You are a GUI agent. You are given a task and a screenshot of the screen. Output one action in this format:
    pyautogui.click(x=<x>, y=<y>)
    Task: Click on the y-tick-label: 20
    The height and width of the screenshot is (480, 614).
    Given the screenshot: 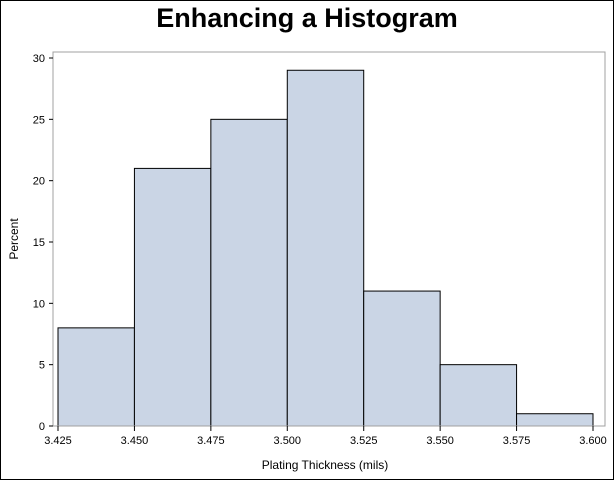 What is the action you would take?
    pyautogui.click(x=39, y=182)
    